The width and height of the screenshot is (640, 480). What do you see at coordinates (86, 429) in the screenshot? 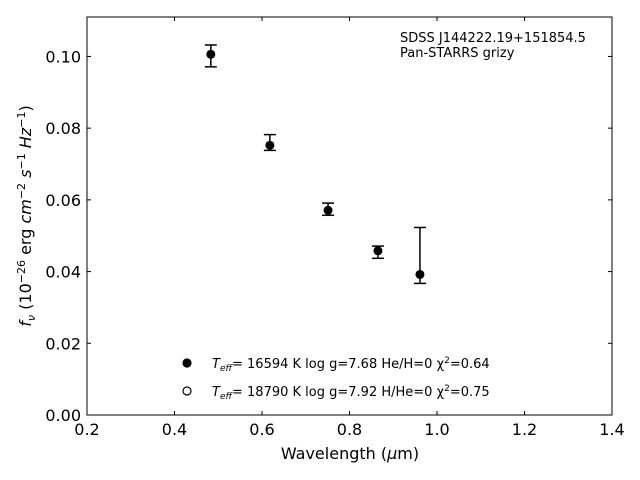
I see `x-tick-label: 0.2` at bounding box center [86, 429].